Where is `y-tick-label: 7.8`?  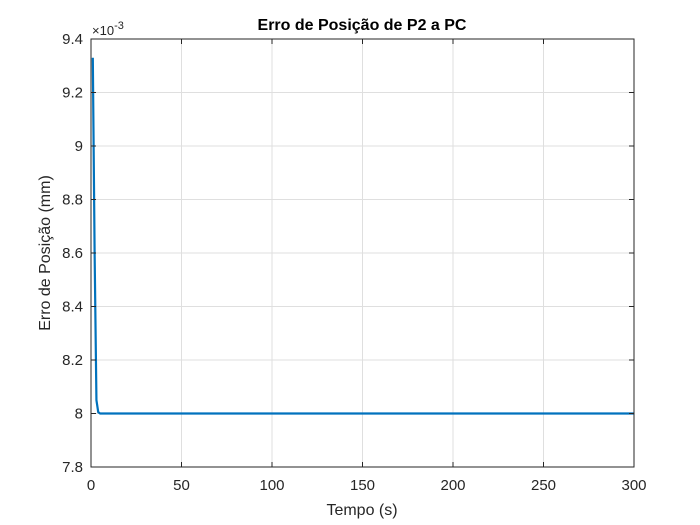 y-tick-label: 7.8 is located at coordinates (72, 467).